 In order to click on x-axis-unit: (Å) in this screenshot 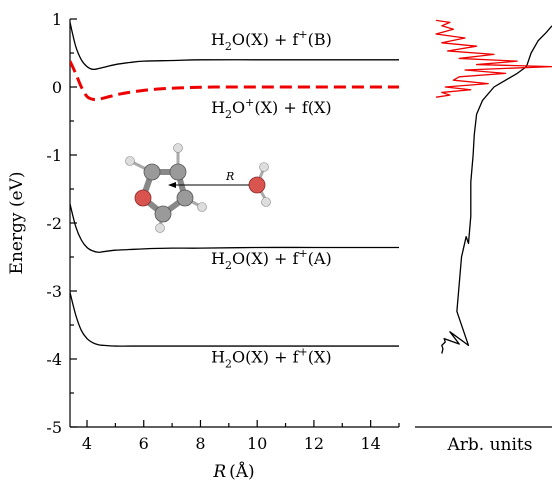, I will do `click(242, 471)`.